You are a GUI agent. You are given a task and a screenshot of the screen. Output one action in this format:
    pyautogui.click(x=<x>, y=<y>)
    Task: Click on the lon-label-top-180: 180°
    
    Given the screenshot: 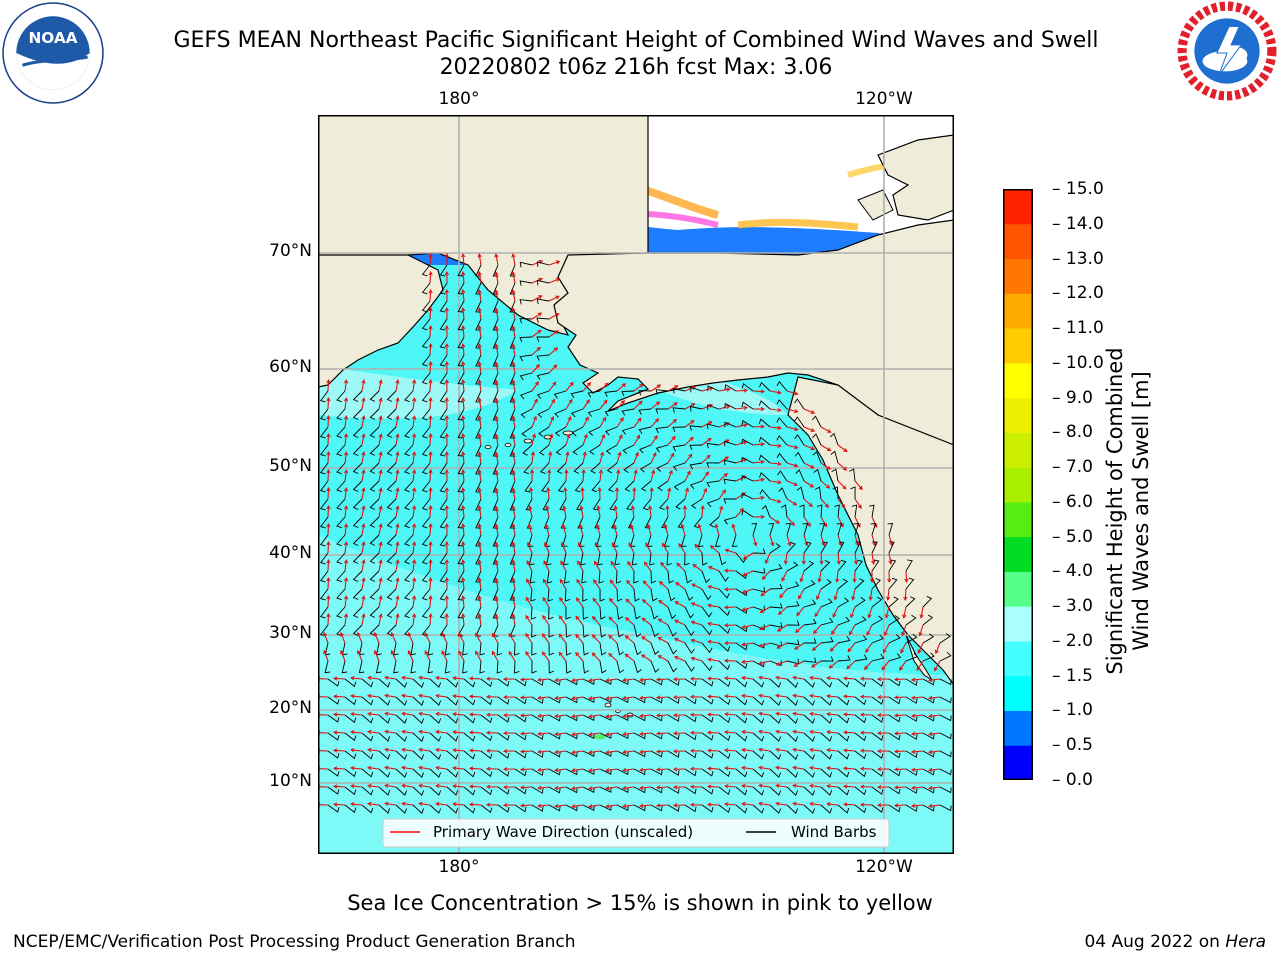 What is the action you would take?
    pyautogui.click(x=459, y=99)
    